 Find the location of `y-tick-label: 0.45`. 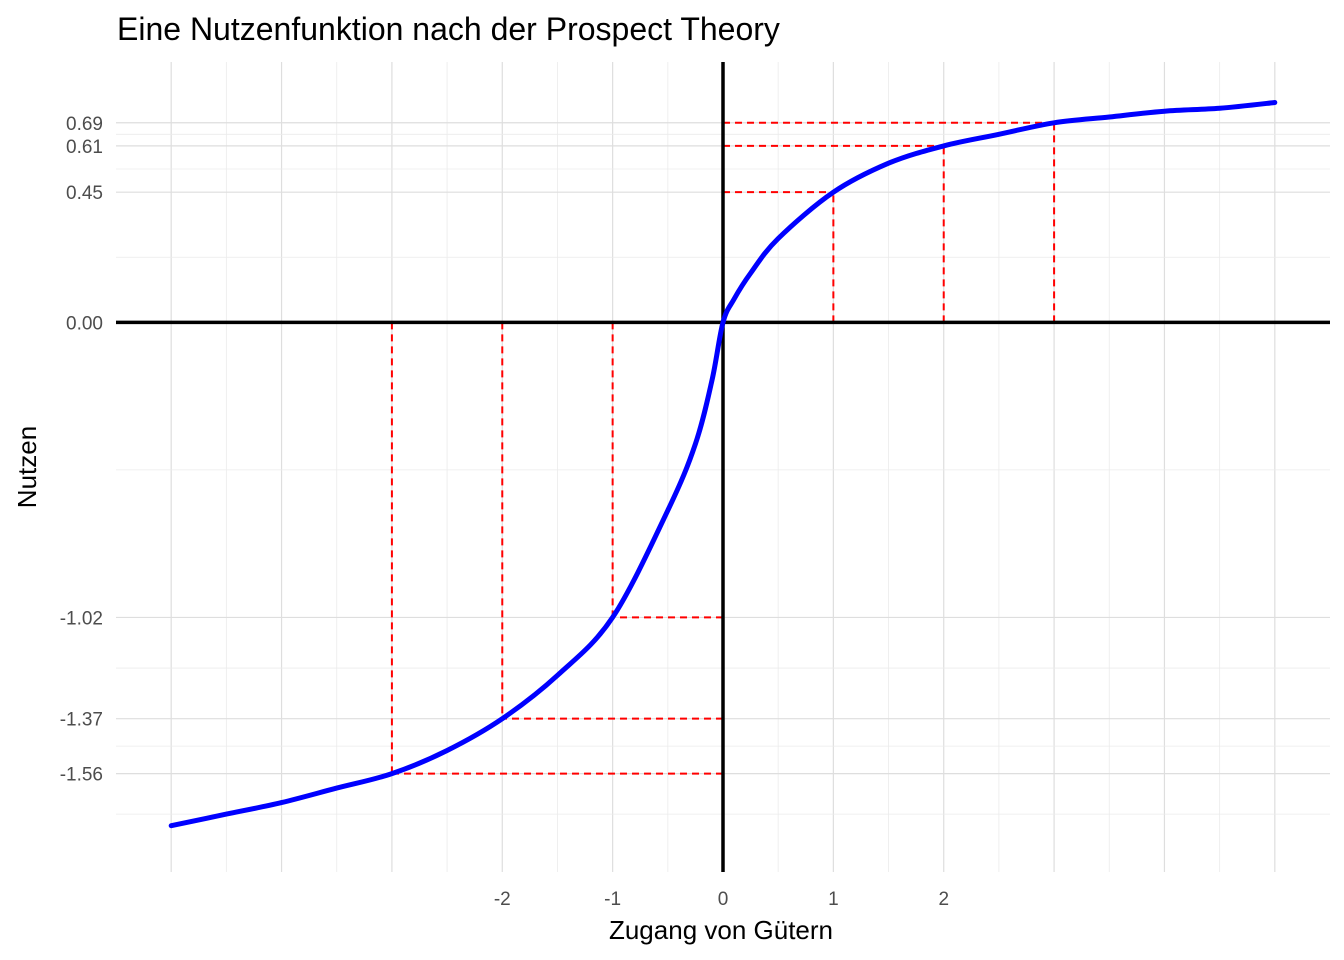

y-tick-label: 0.45 is located at coordinates (84, 193).